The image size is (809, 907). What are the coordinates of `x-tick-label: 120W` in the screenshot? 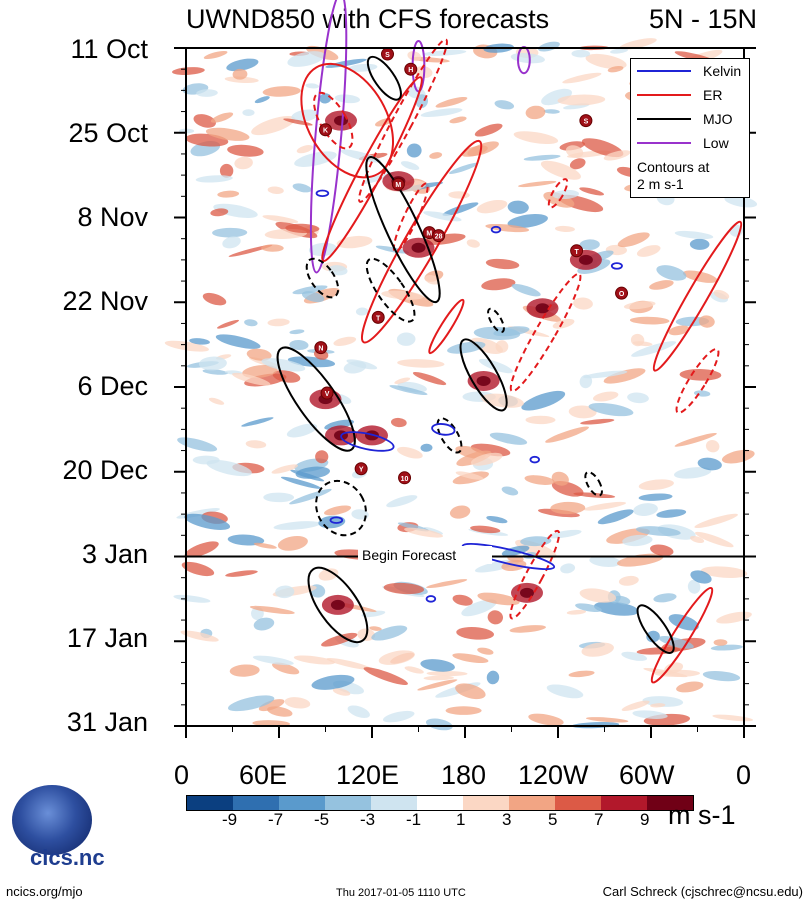 It's located at (553, 775).